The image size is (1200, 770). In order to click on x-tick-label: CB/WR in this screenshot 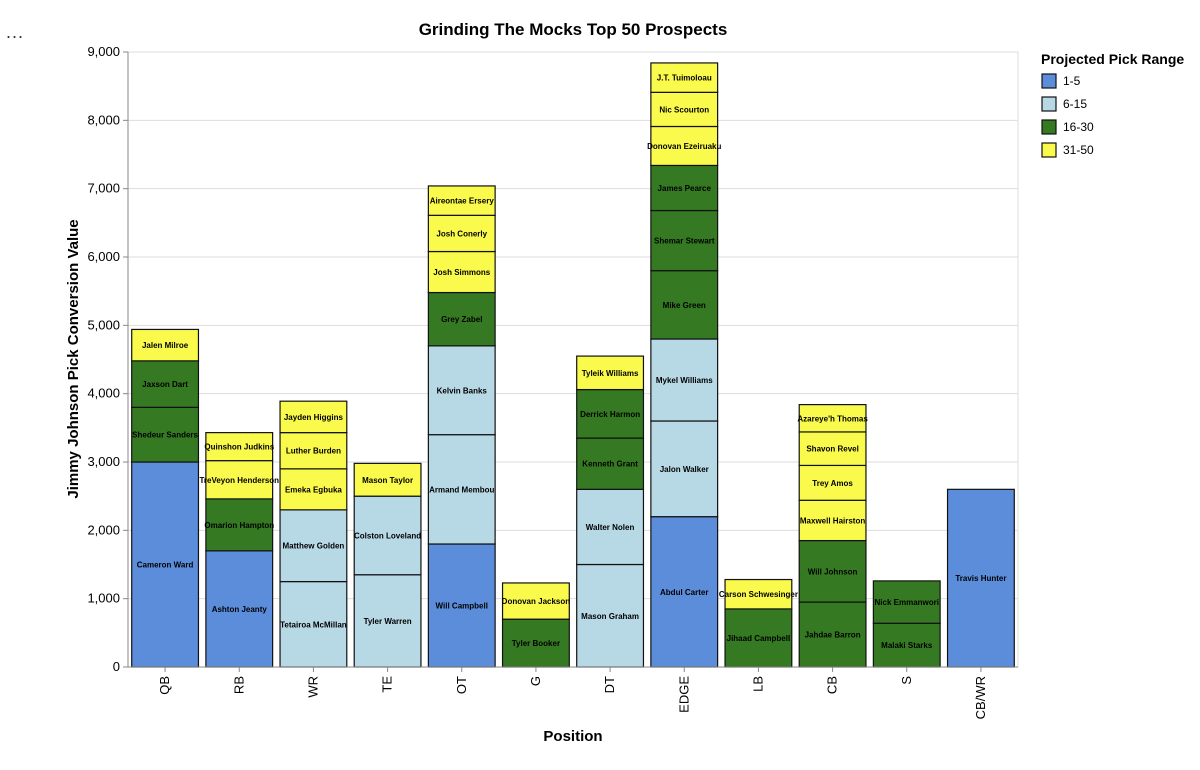, I will do `click(980, 697)`.